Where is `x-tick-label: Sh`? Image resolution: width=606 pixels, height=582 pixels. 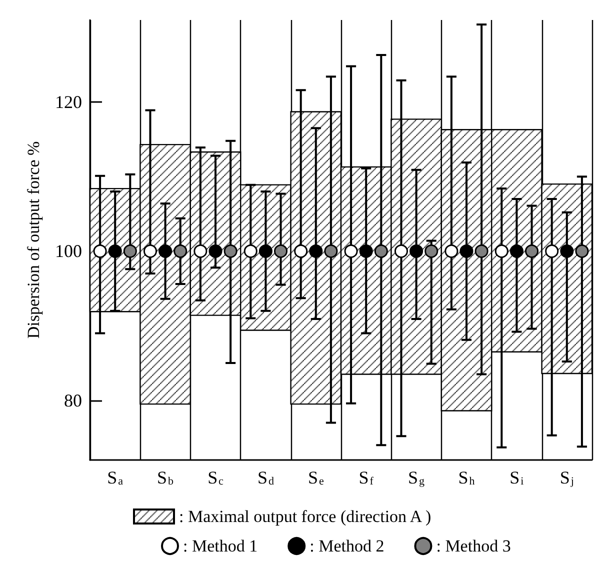 x-tick-label: Sh is located at coordinates (467, 478).